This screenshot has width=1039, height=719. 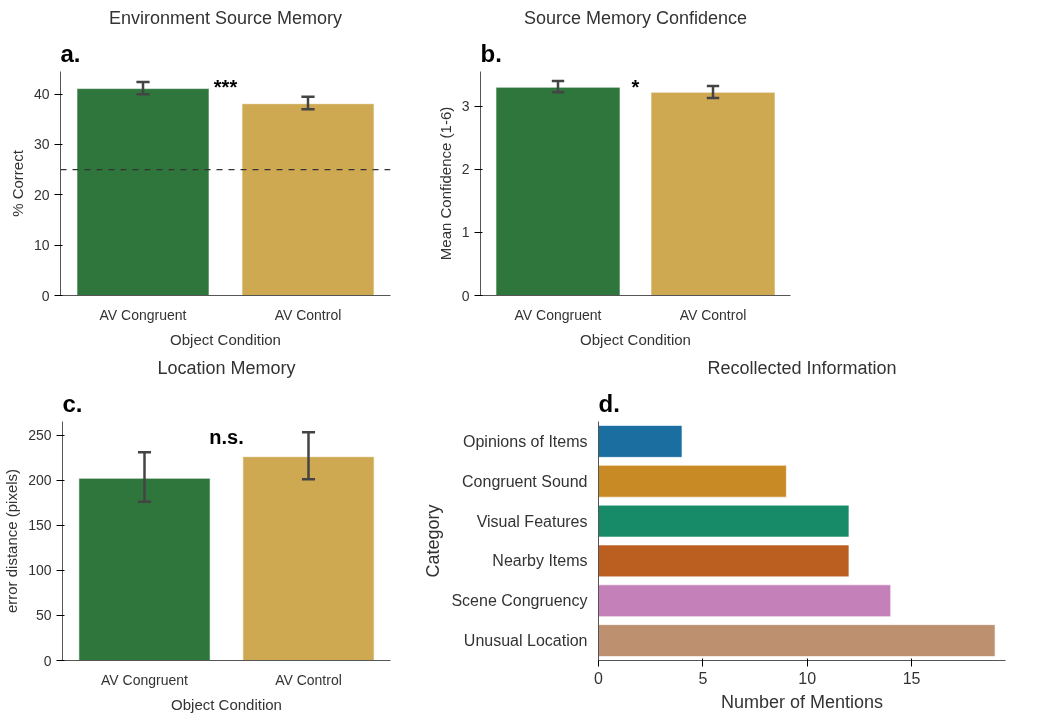 What do you see at coordinates (491, 53) in the screenshot?
I see `text: b.` at bounding box center [491, 53].